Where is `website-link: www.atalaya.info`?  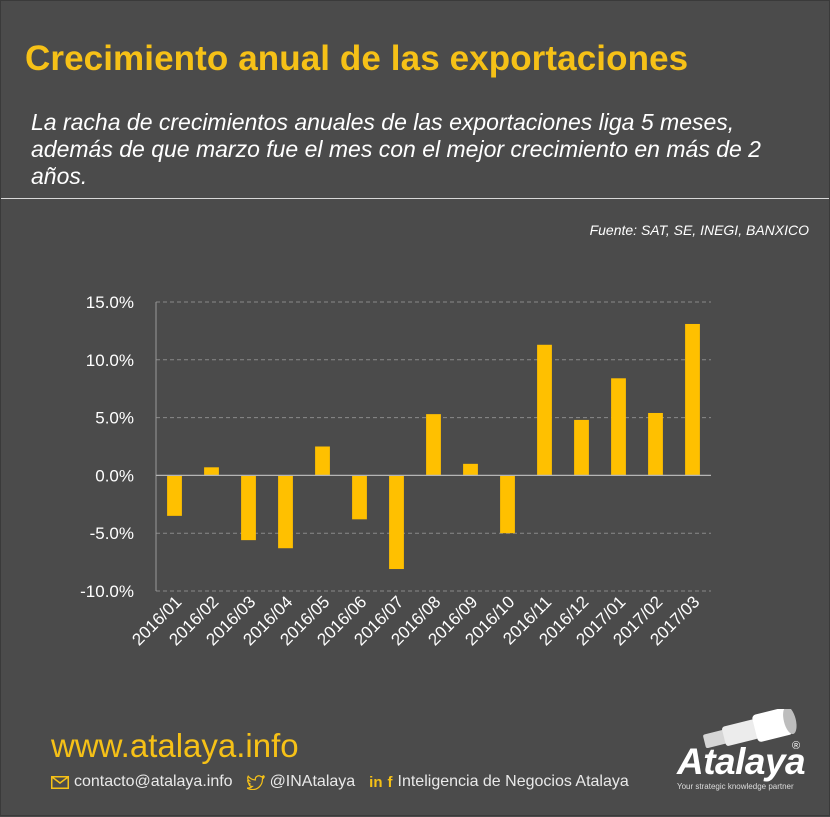
website-link: www.atalaya.info is located at coordinates (175, 745).